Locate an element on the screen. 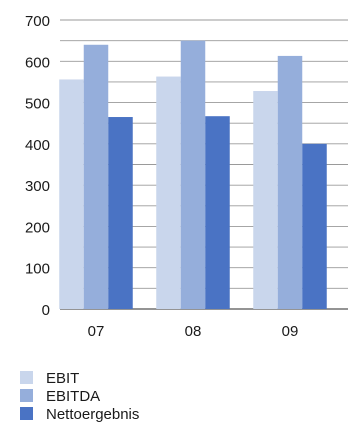  y-axis-tick-labels: 0 100 200 300 400 500 600 700 is located at coordinates (37, 166).